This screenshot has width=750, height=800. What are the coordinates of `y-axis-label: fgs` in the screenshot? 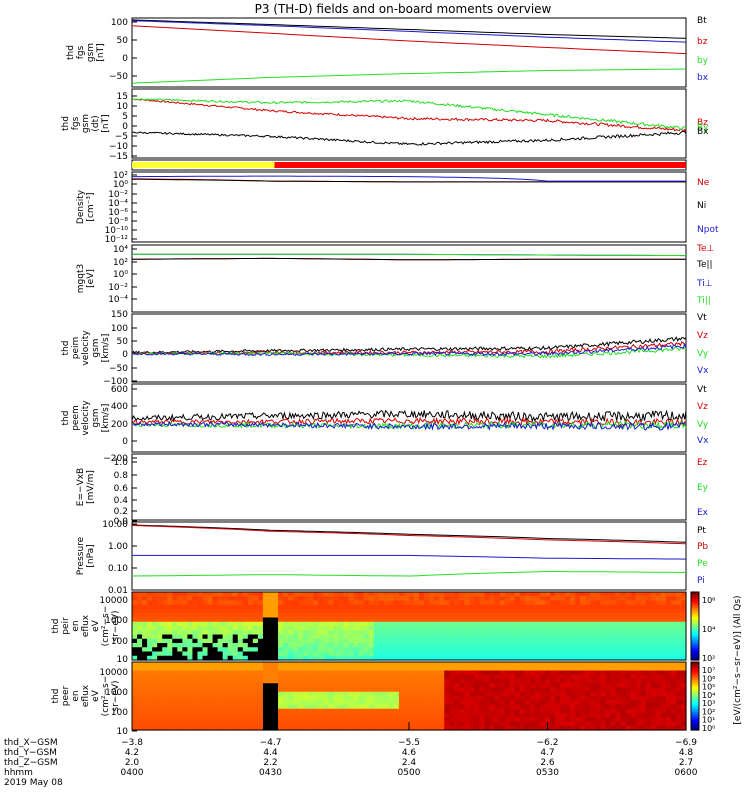 It's located at (81, 52).